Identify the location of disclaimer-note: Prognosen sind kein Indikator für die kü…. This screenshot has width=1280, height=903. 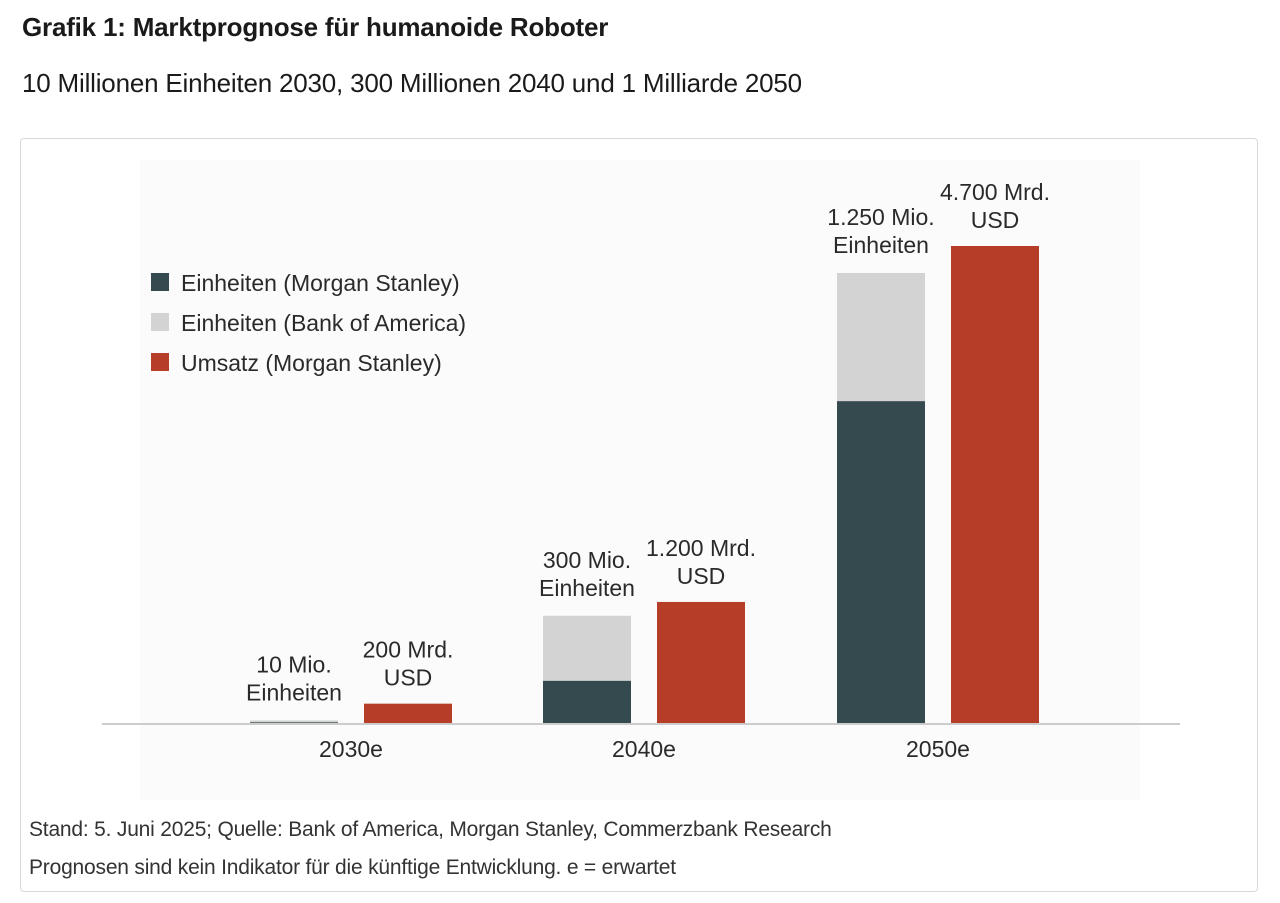
(352, 867).